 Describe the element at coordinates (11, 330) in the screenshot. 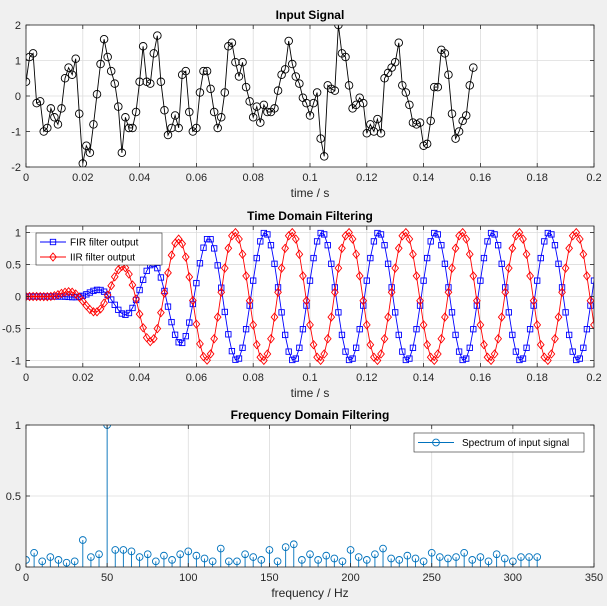

I see `y-tick-label: -0.5` at that location.